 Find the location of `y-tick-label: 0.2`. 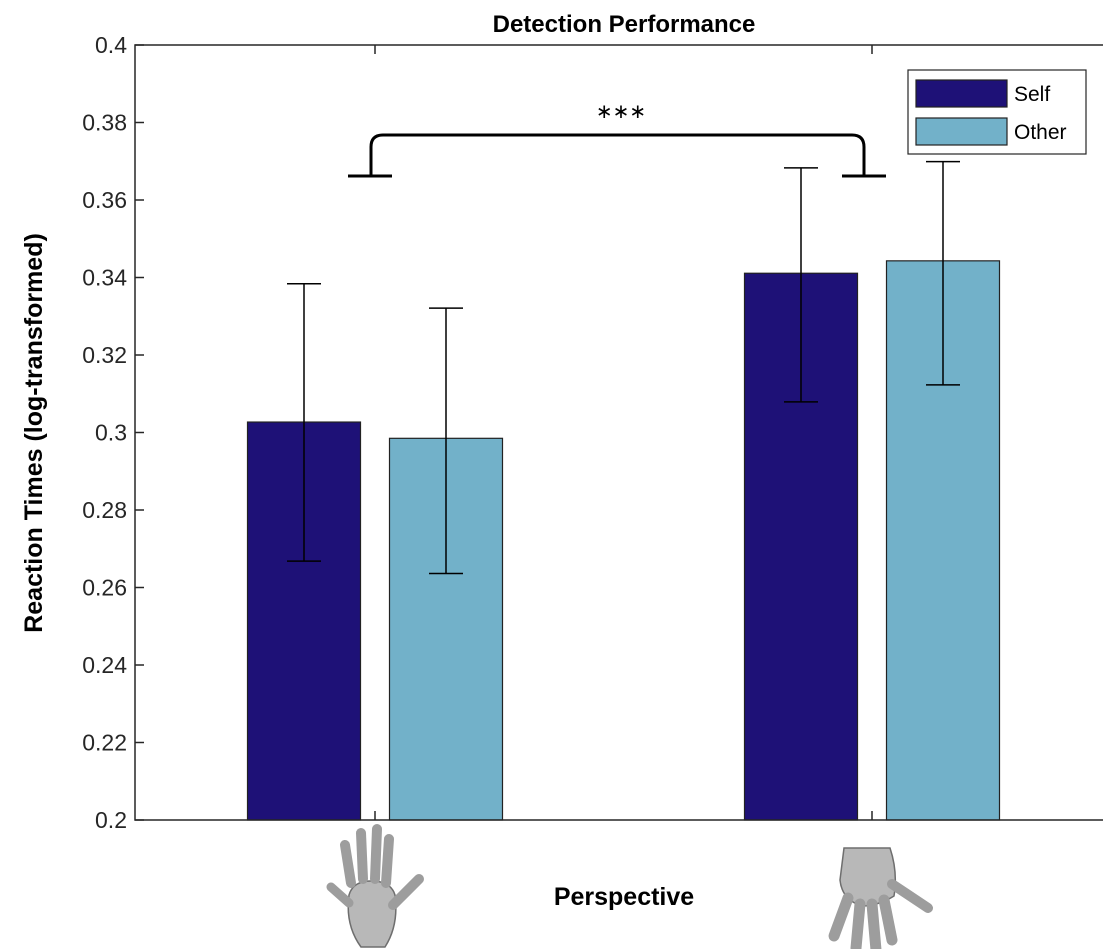

y-tick-label: 0.2 is located at coordinates (111, 820).